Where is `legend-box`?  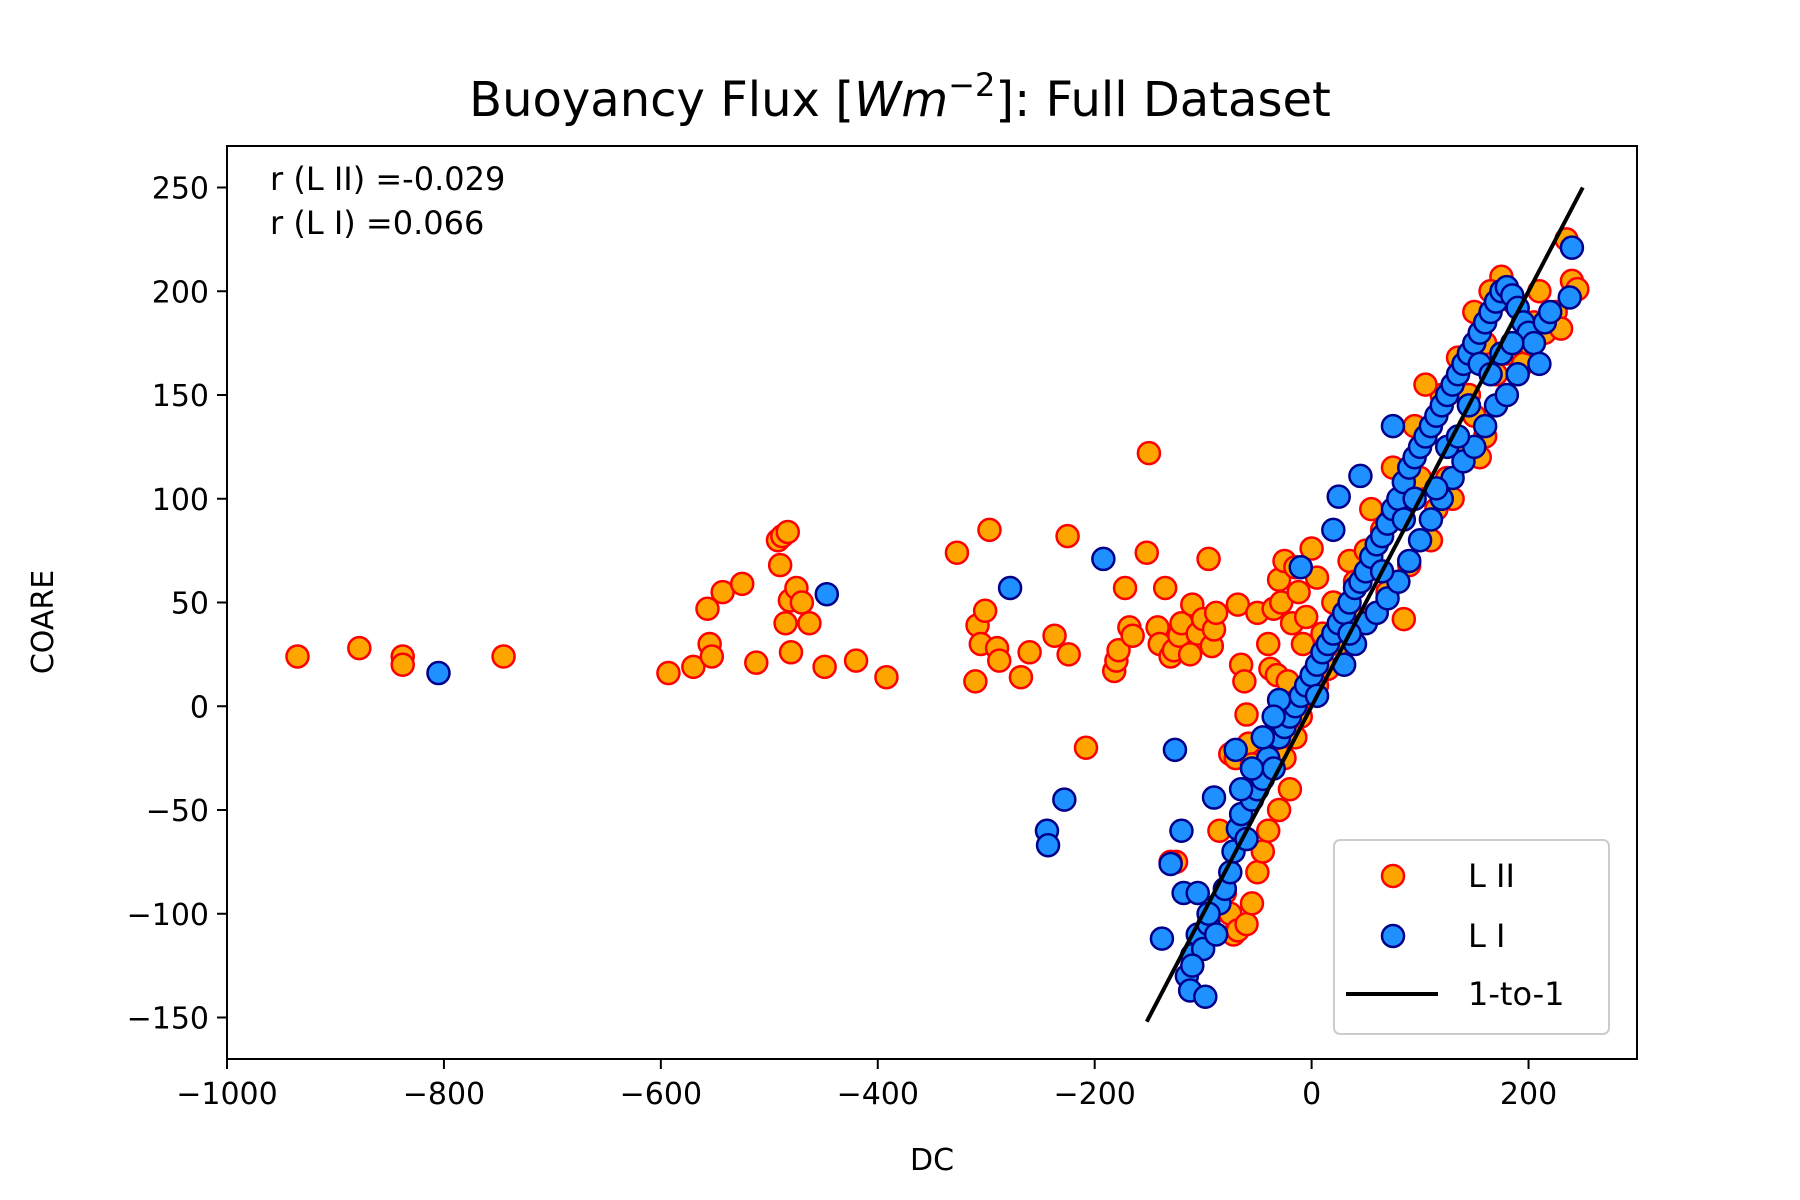
legend-box is located at coordinates (1471, 937).